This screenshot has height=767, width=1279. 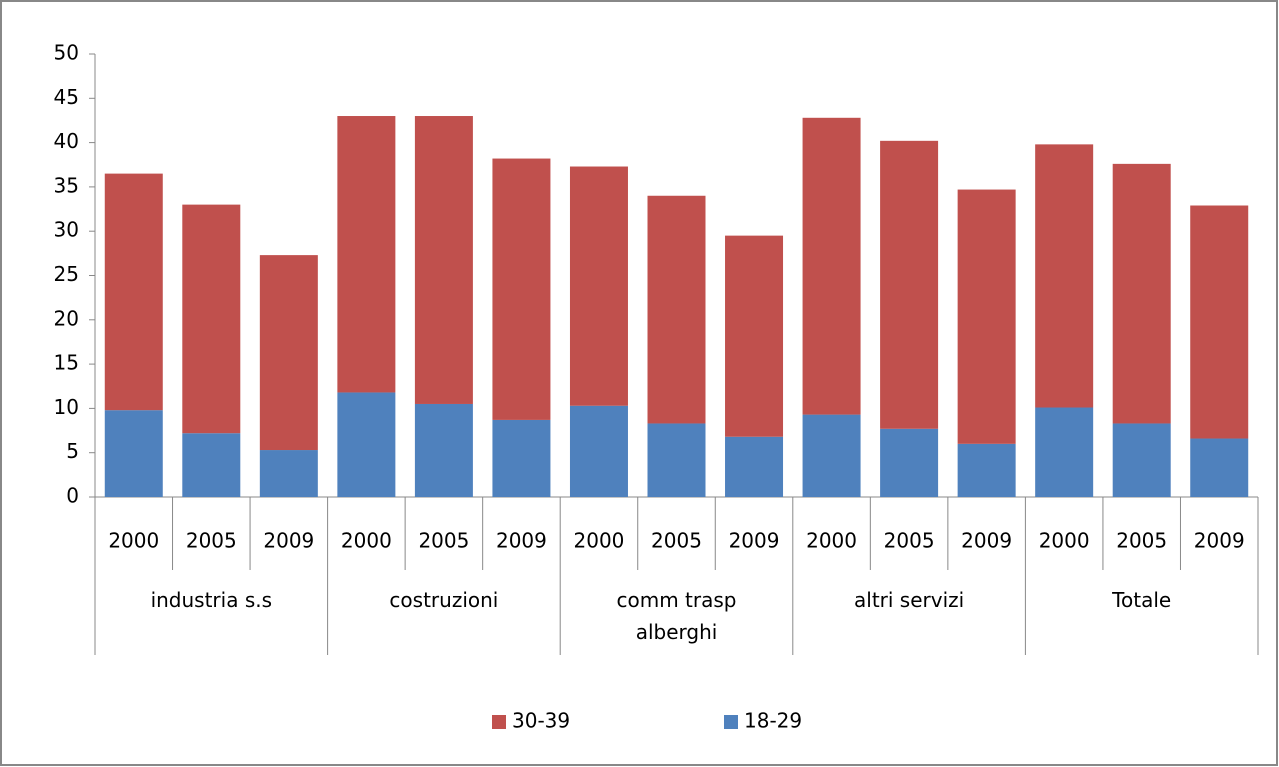 I want to click on y-tick-label: 45, so click(x=66, y=97).